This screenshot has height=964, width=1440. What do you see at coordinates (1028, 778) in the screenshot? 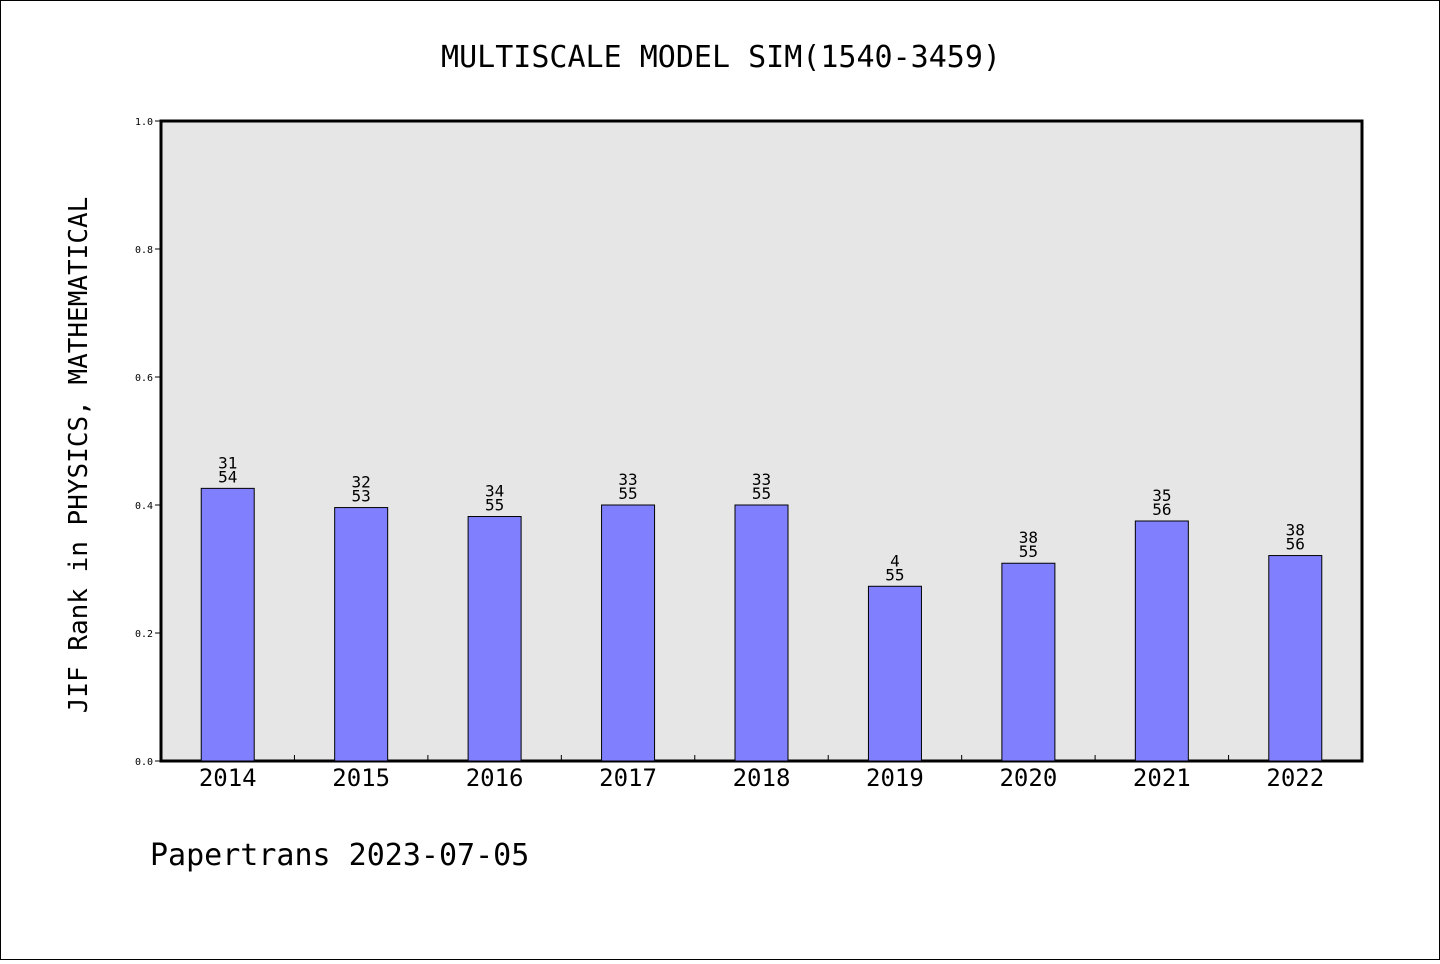
I see `x-tick-label: 2020` at bounding box center [1028, 778].